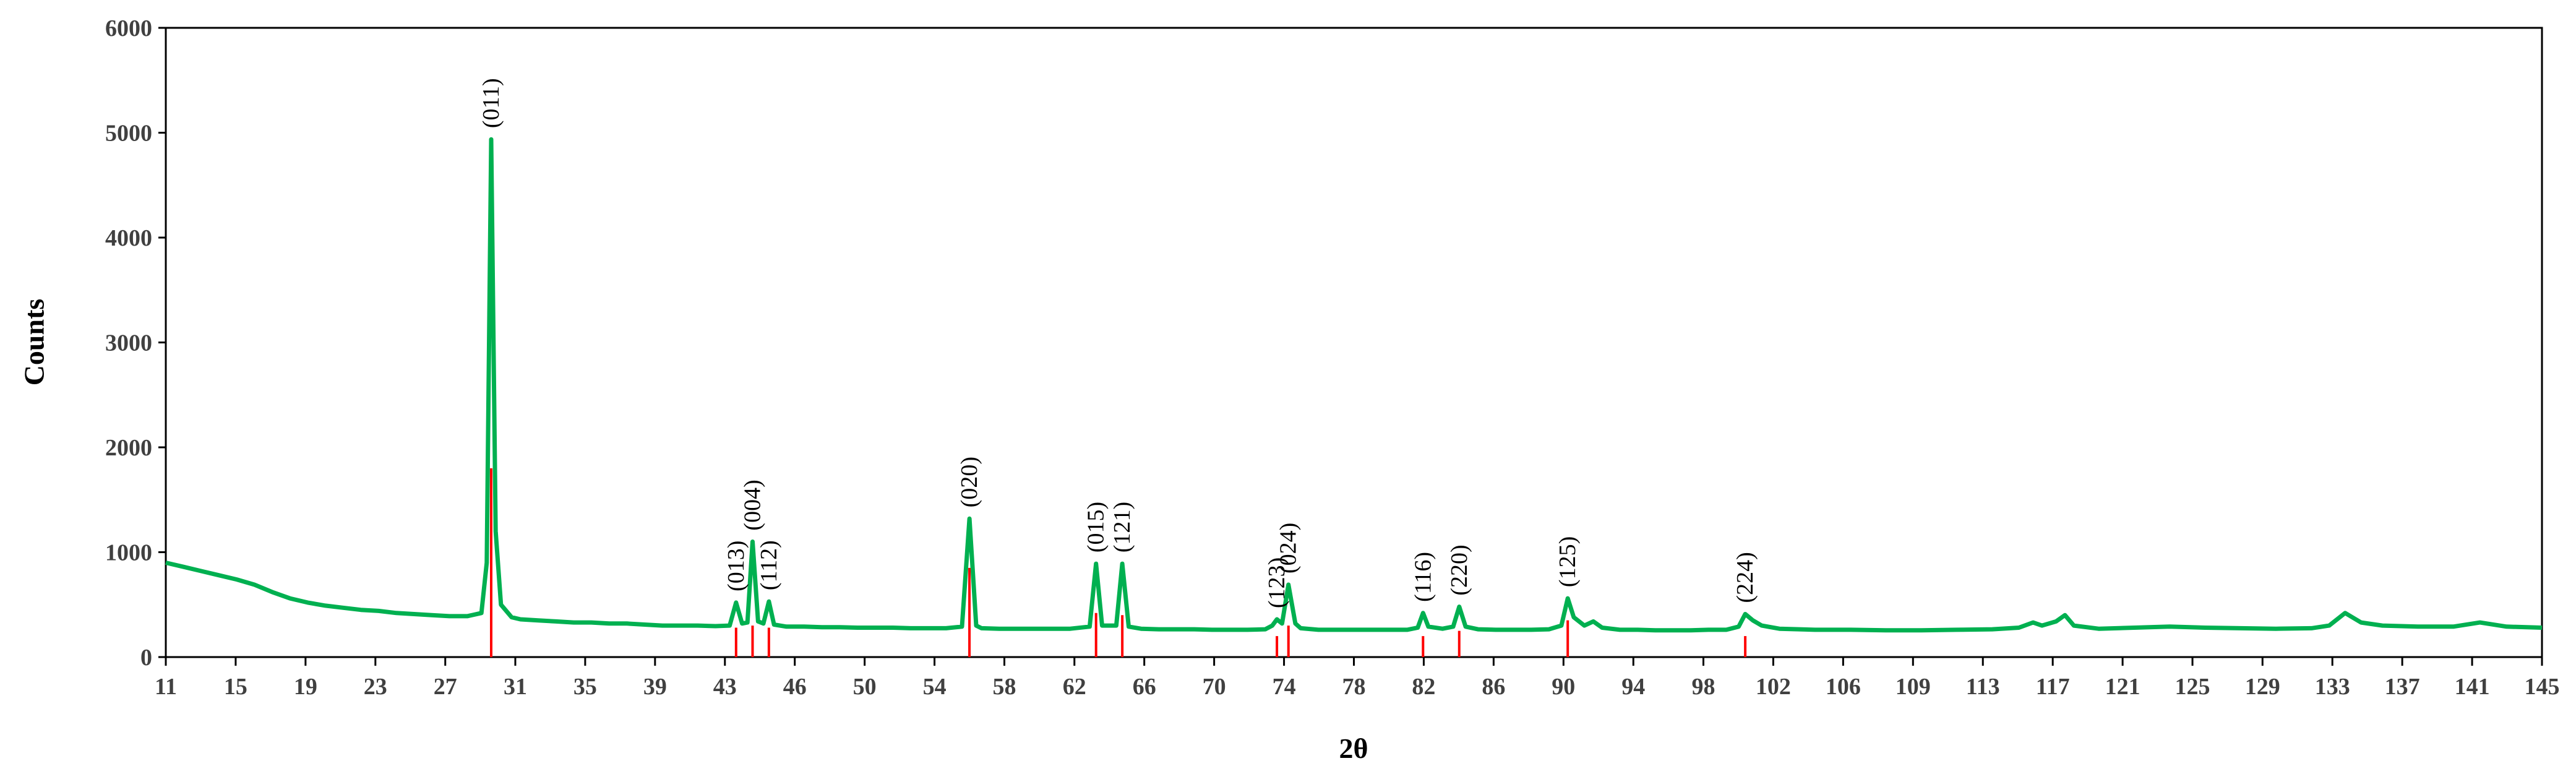  Describe the element at coordinates (736, 566) in the screenshot. I see `peak-label: (013)` at that location.